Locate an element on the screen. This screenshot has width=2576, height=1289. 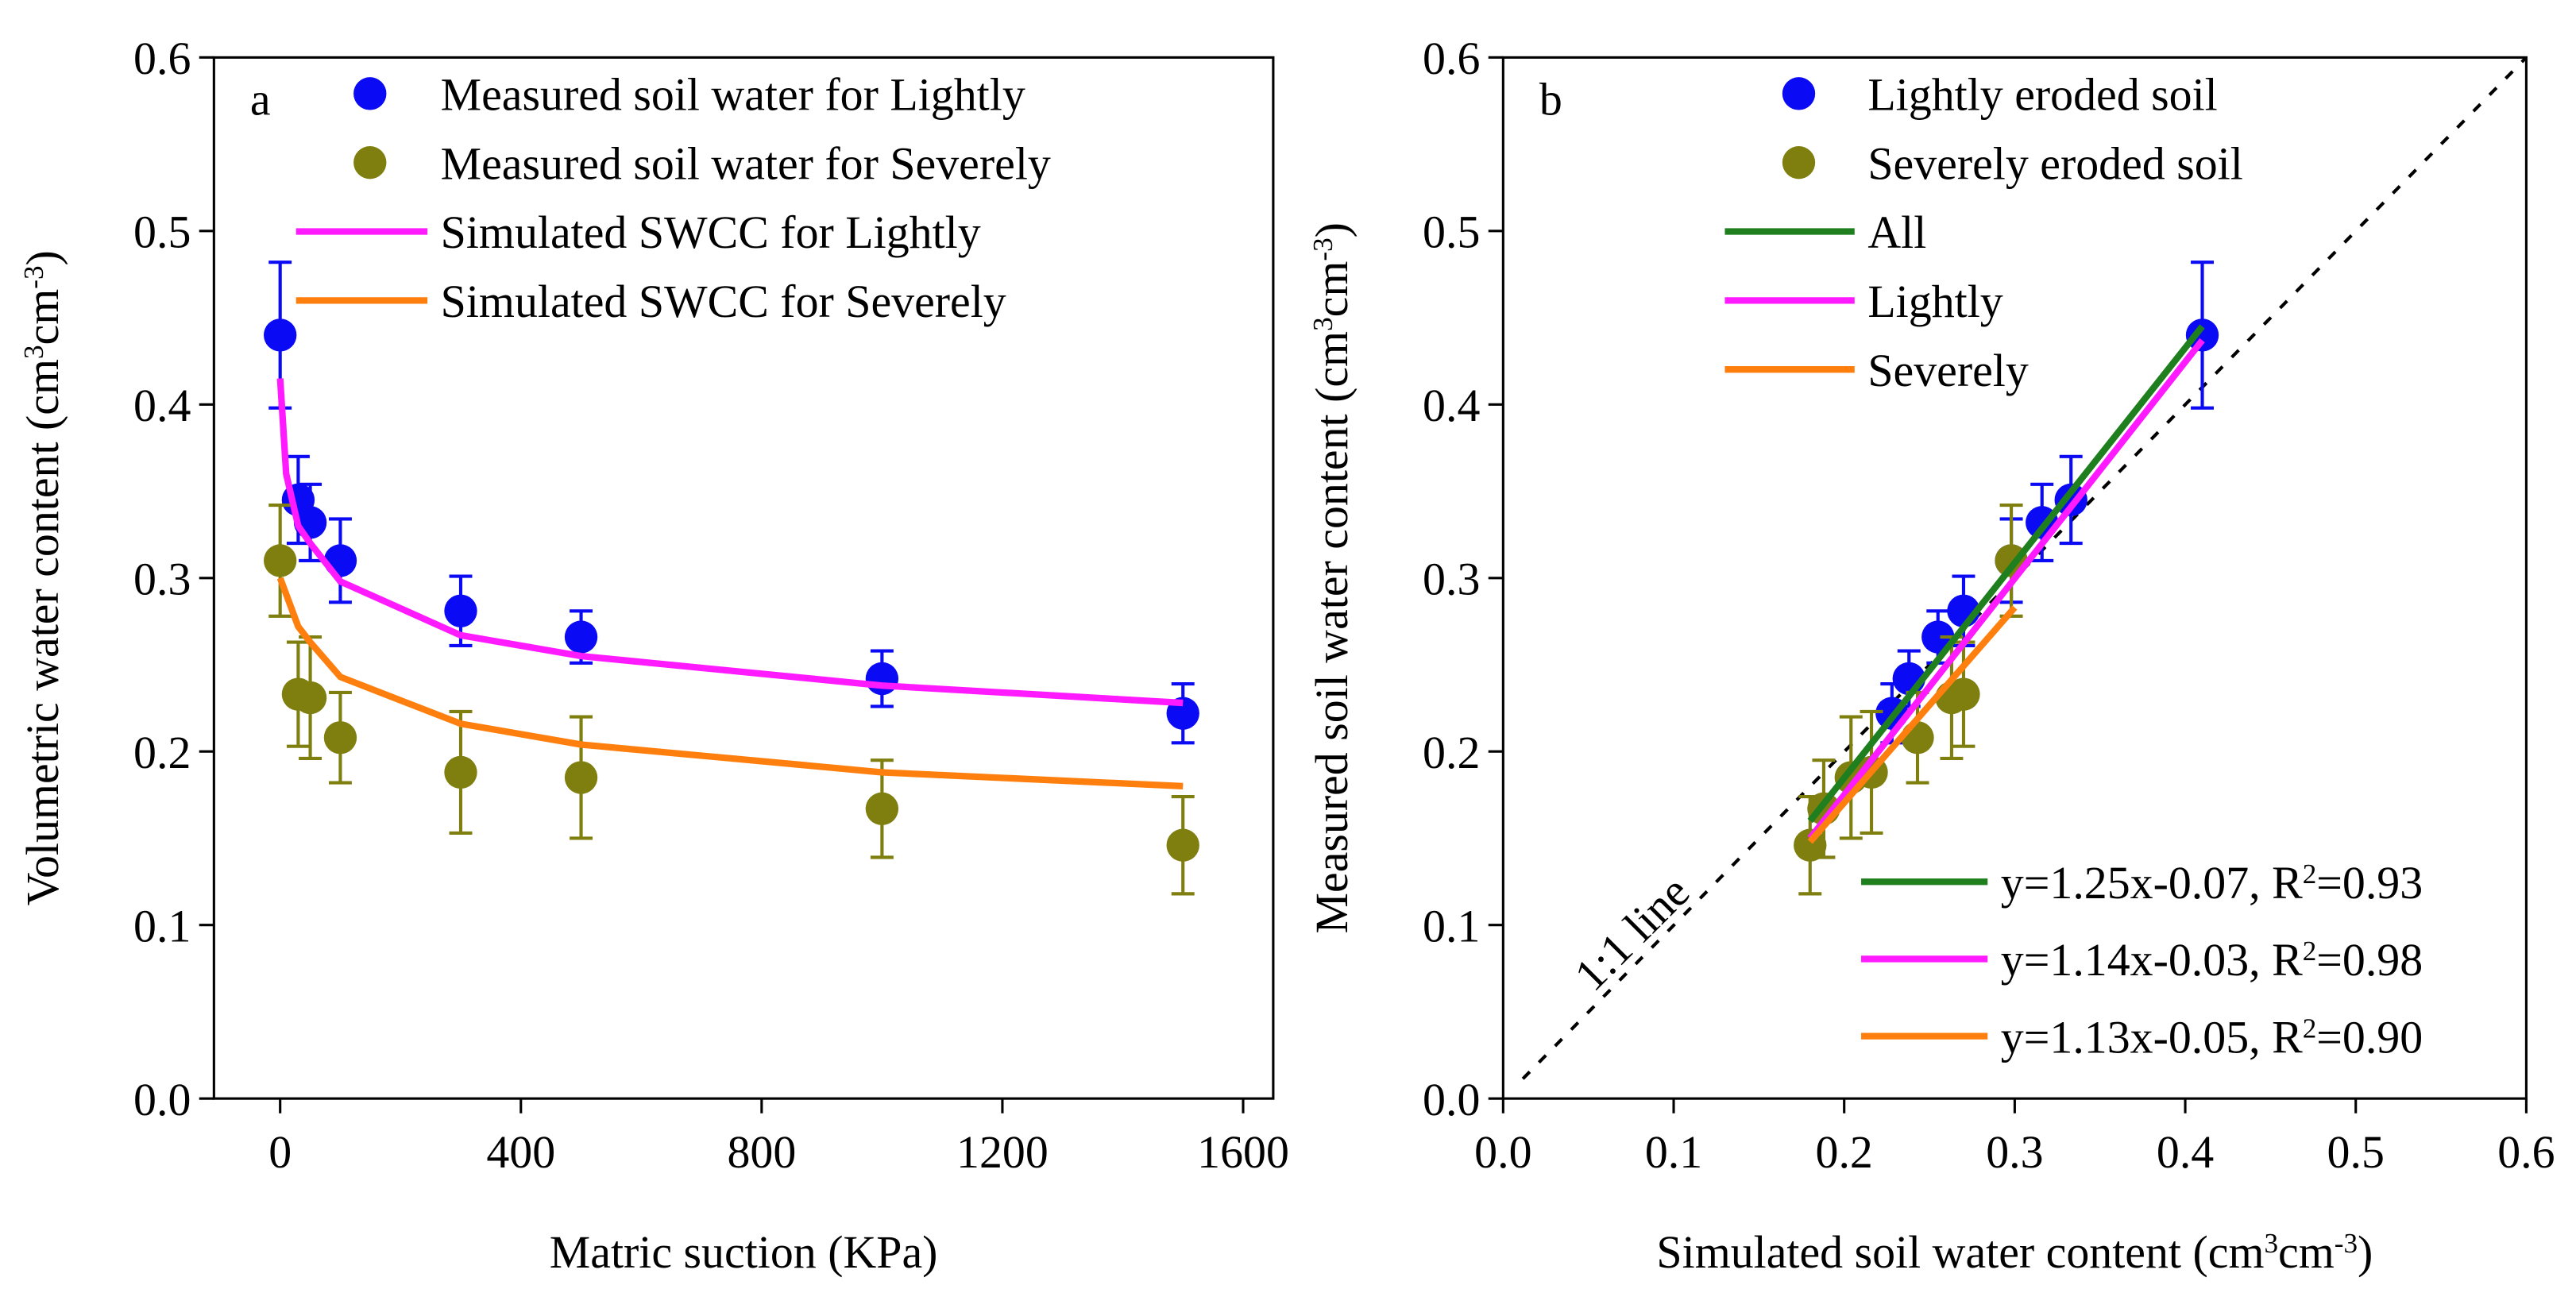
legend-label-part: Measured soil water for Severely is located at coordinates (746, 163).